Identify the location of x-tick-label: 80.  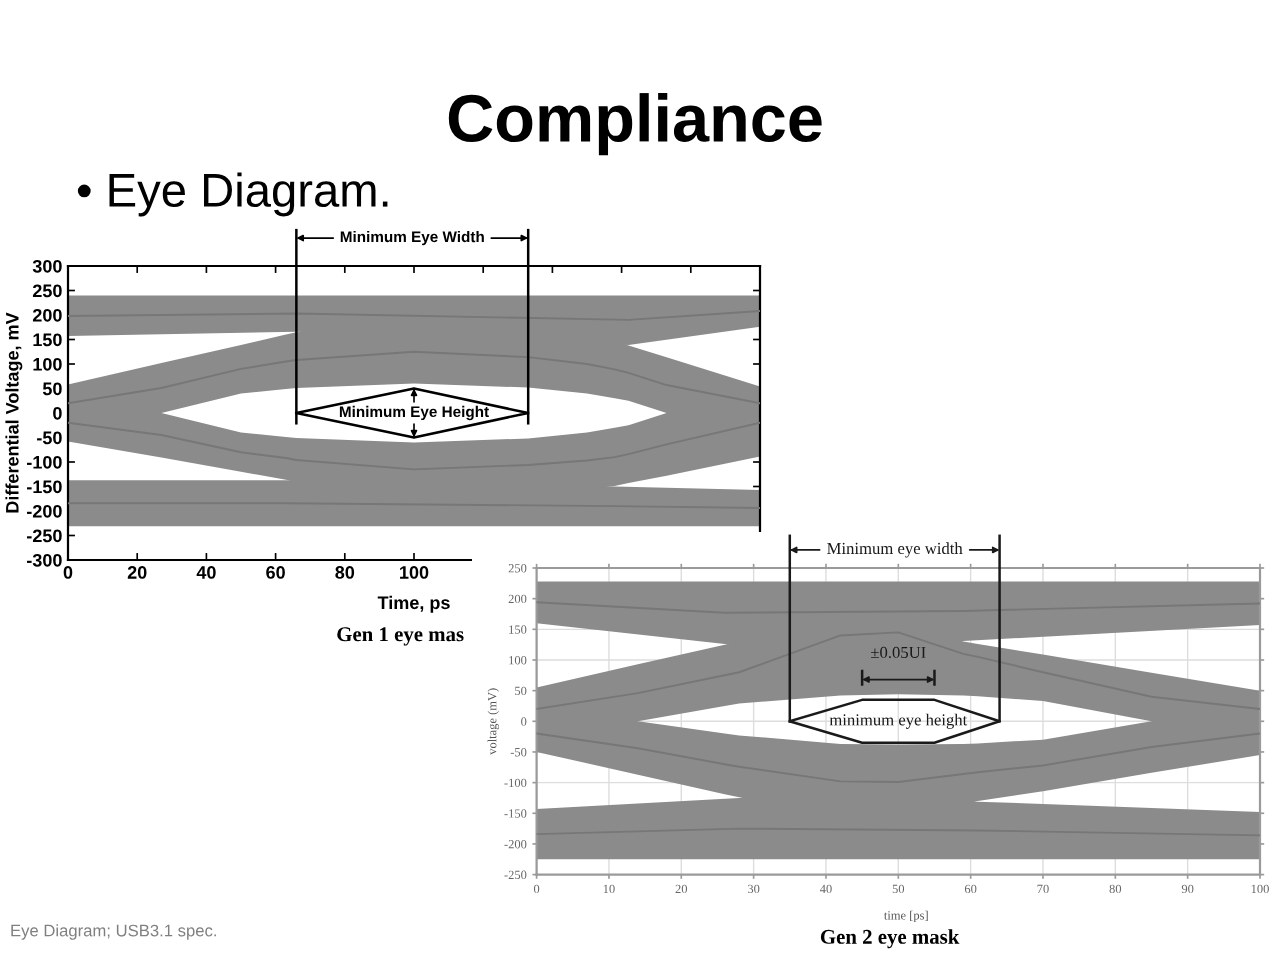
(345, 572).